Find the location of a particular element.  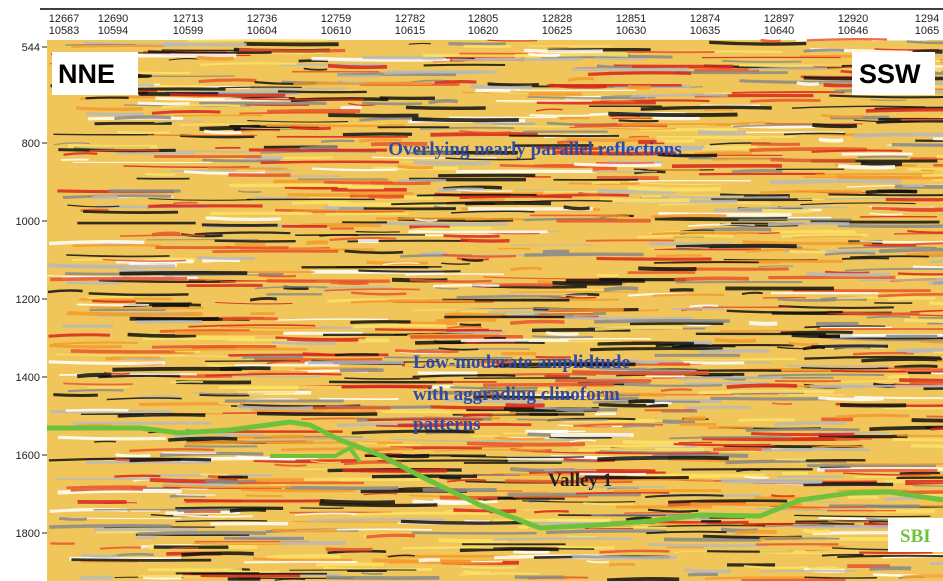

depth-tick-label: 544 is located at coordinates (31, 48).